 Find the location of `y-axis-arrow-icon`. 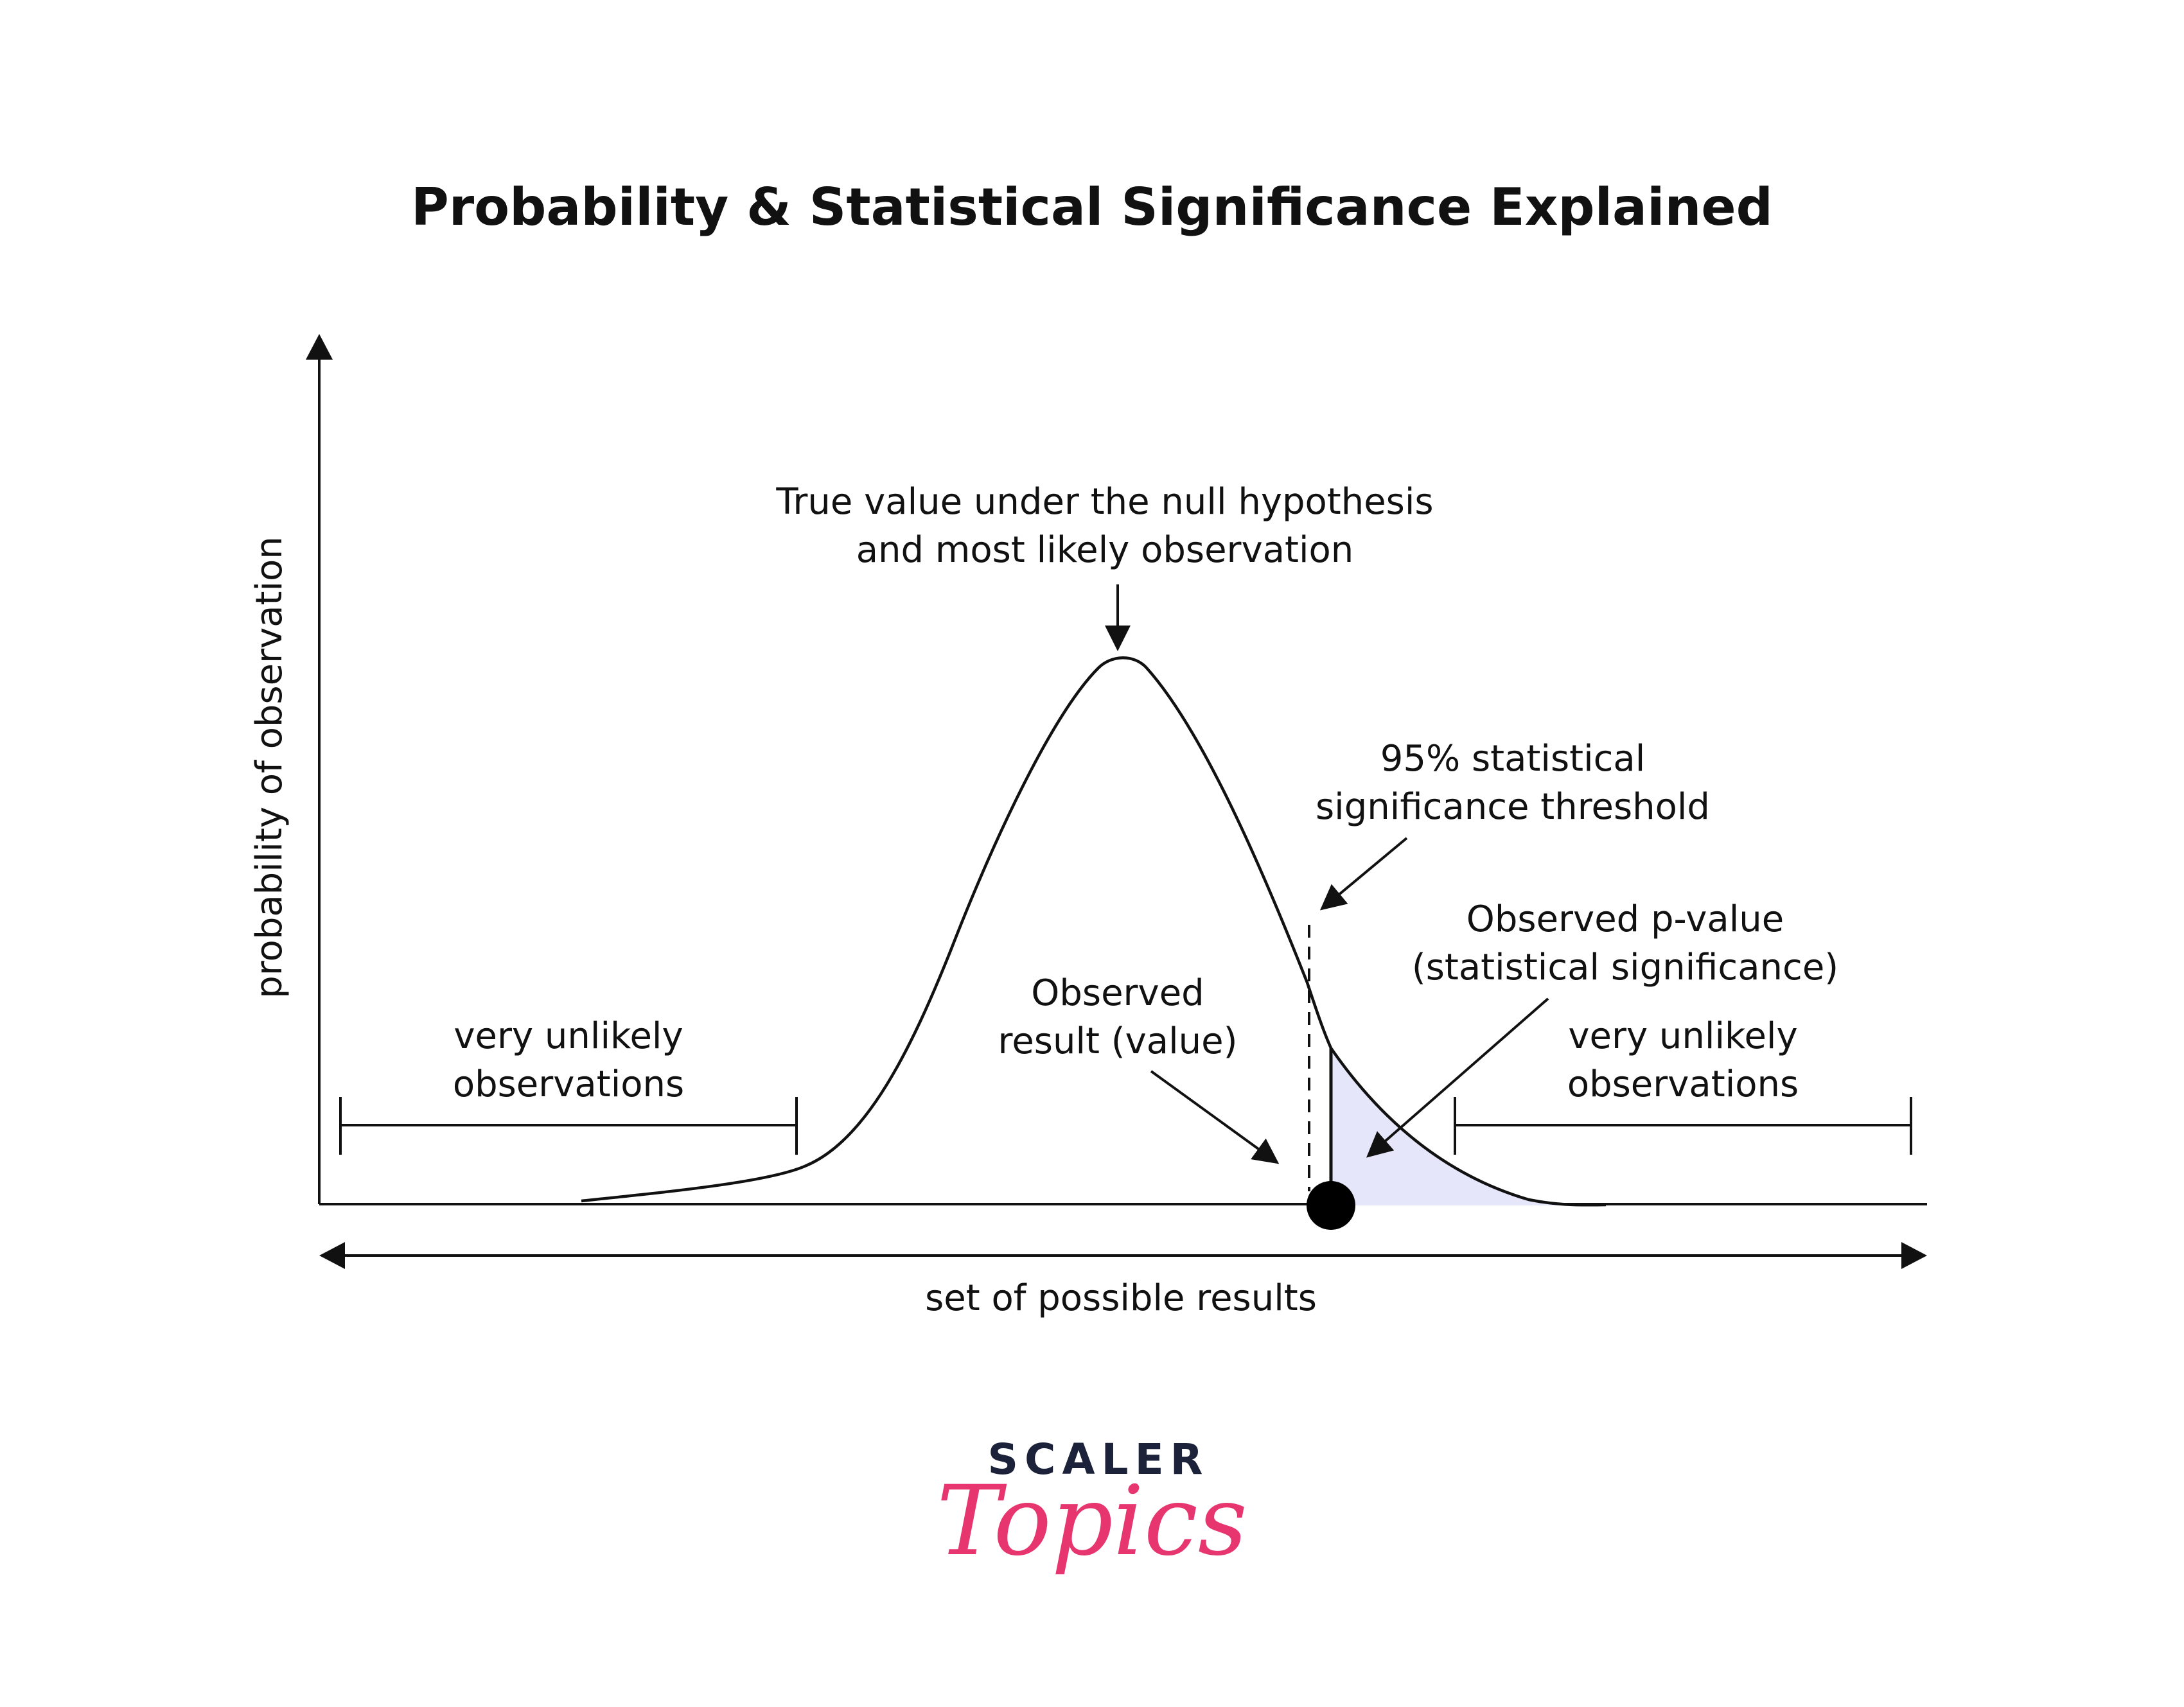

y-axis-arrow-icon is located at coordinates (319, 347).